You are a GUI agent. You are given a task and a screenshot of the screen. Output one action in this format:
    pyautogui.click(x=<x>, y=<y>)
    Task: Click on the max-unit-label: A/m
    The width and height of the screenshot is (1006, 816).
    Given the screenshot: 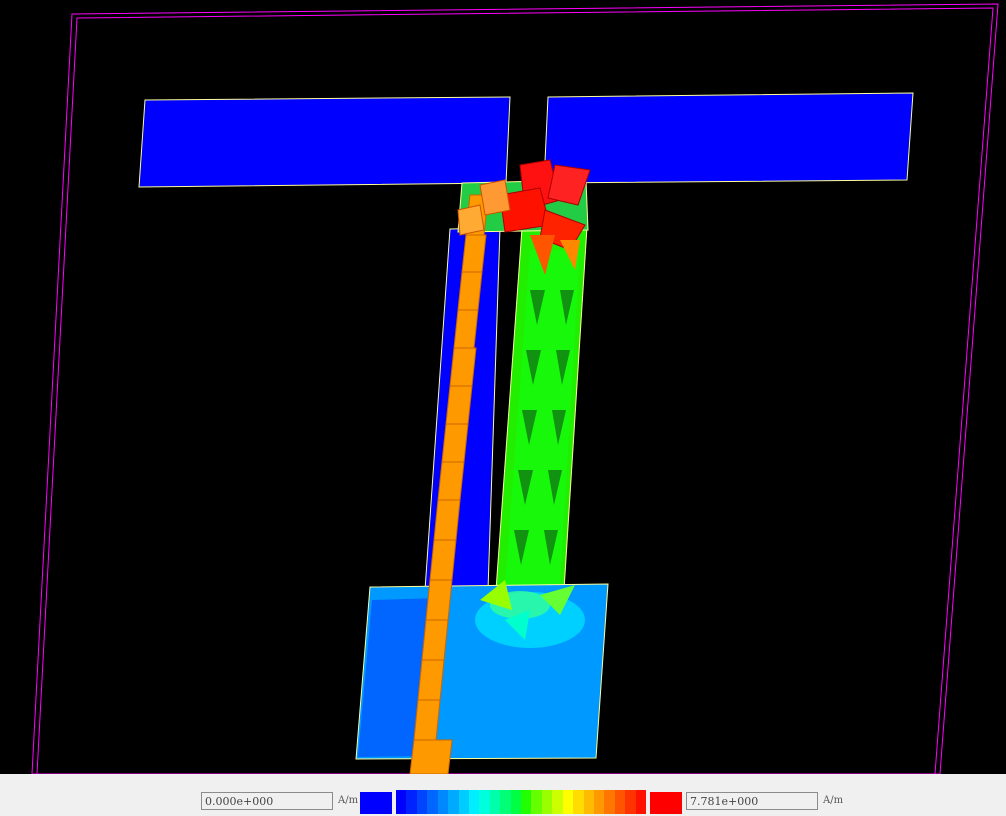 What is the action you would take?
    pyautogui.click(x=833, y=800)
    